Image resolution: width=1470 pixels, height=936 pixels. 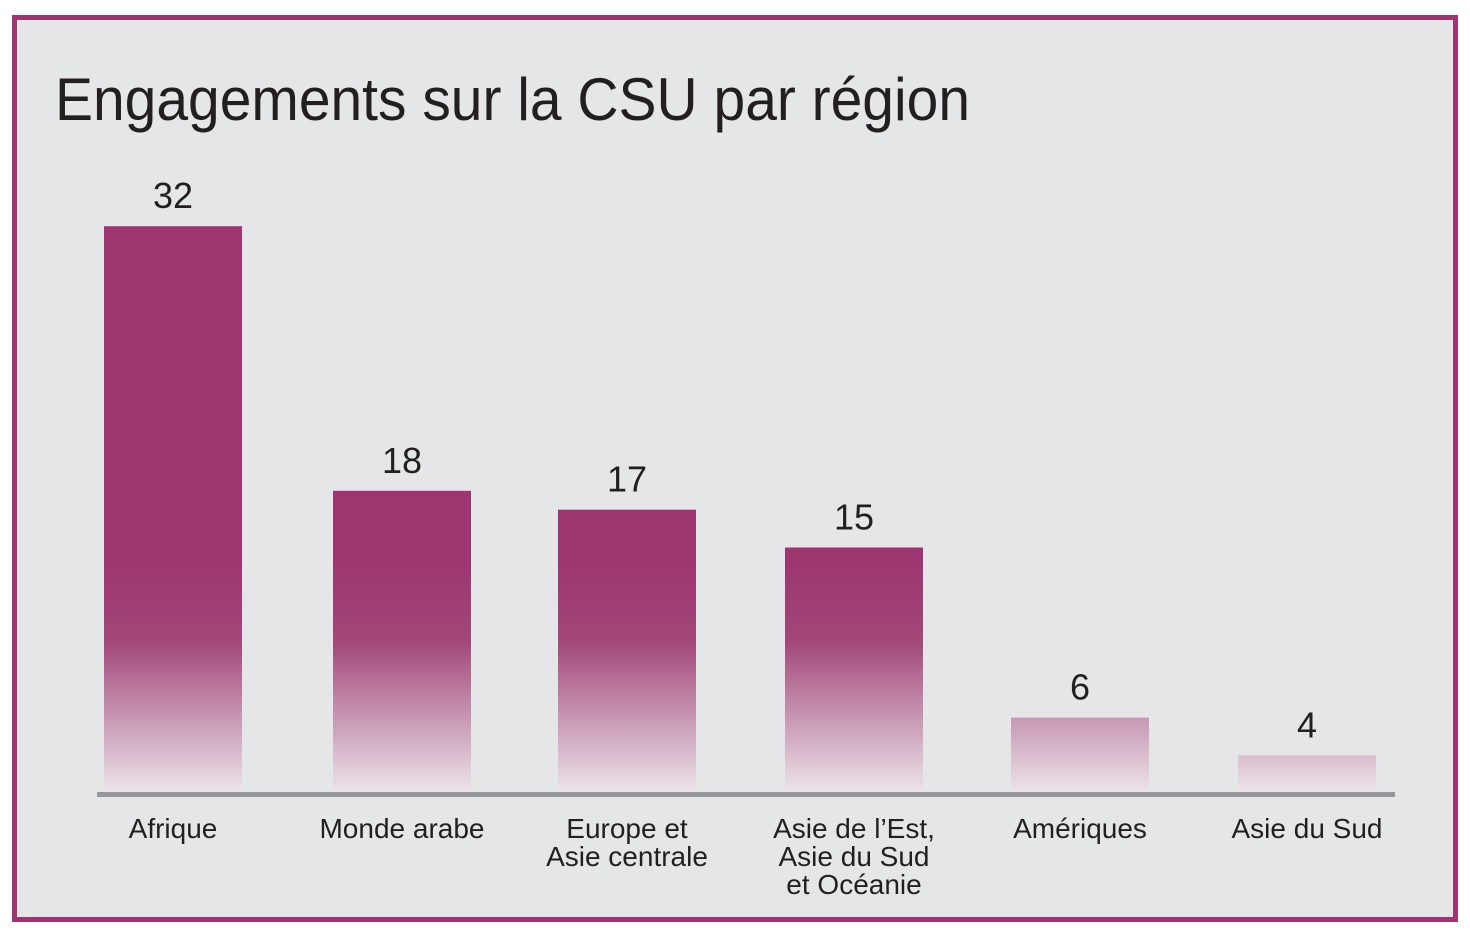 What do you see at coordinates (853, 884) in the screenshot?
I see `category-label: et Océanie` at bounding box center [853, 884].